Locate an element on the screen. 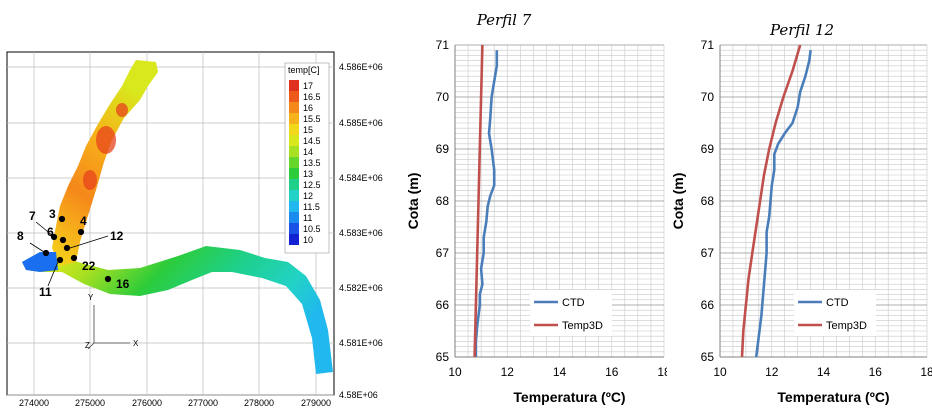  station-label: 12 is located at coordinates (117, 236).